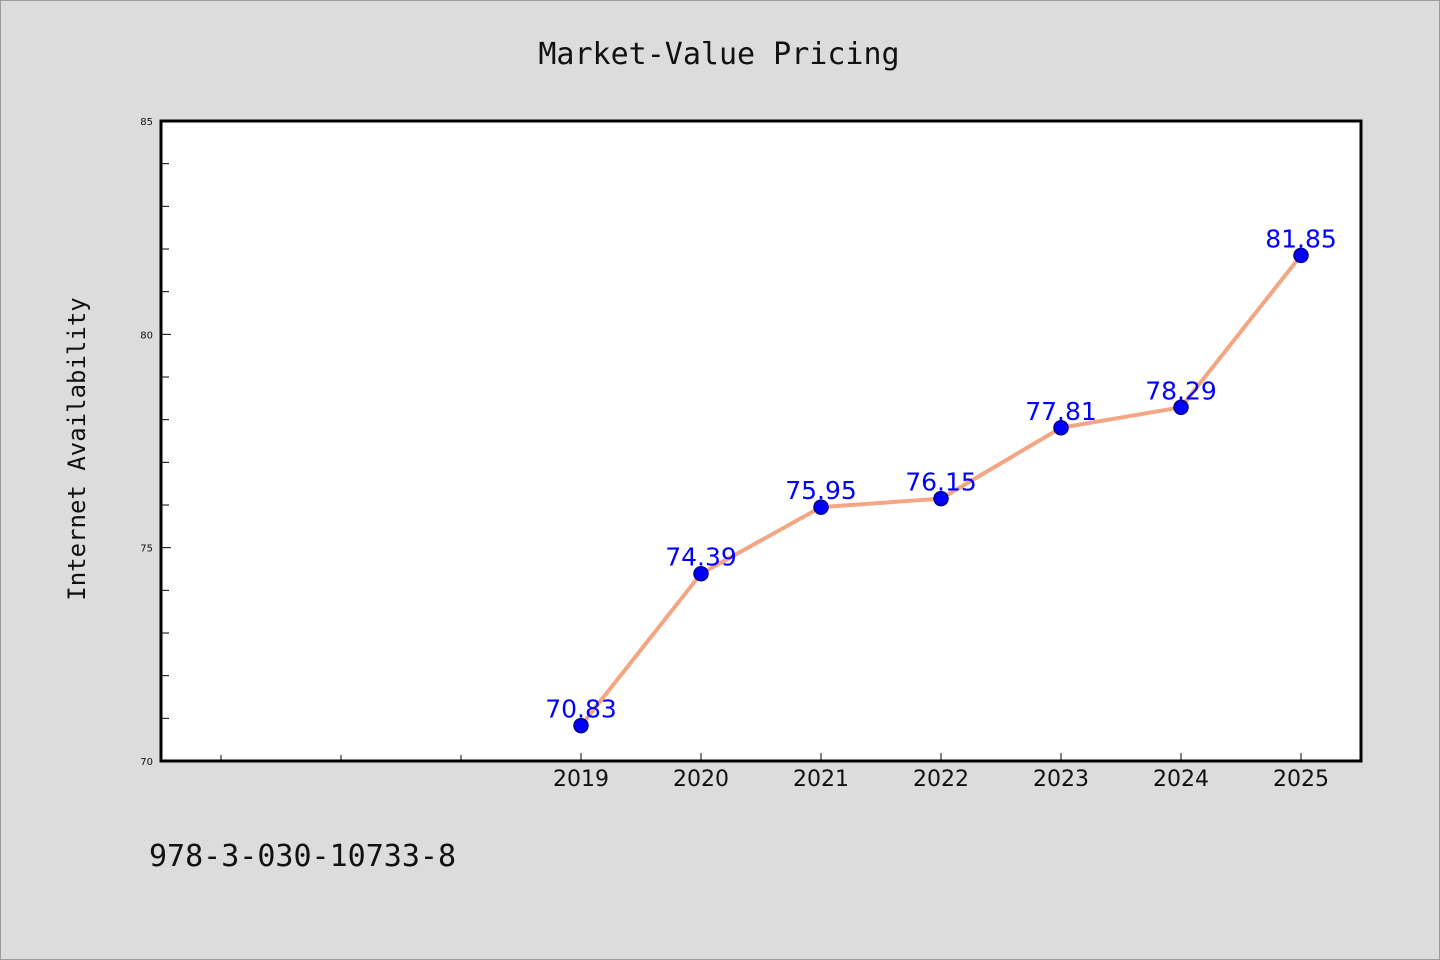 The width and height of the screenshot is (1440, 960). What do you see at coordinates (581, 779) in the screenshot?
I see `x-tick-label: 2019` at bounding box center [581, 779].